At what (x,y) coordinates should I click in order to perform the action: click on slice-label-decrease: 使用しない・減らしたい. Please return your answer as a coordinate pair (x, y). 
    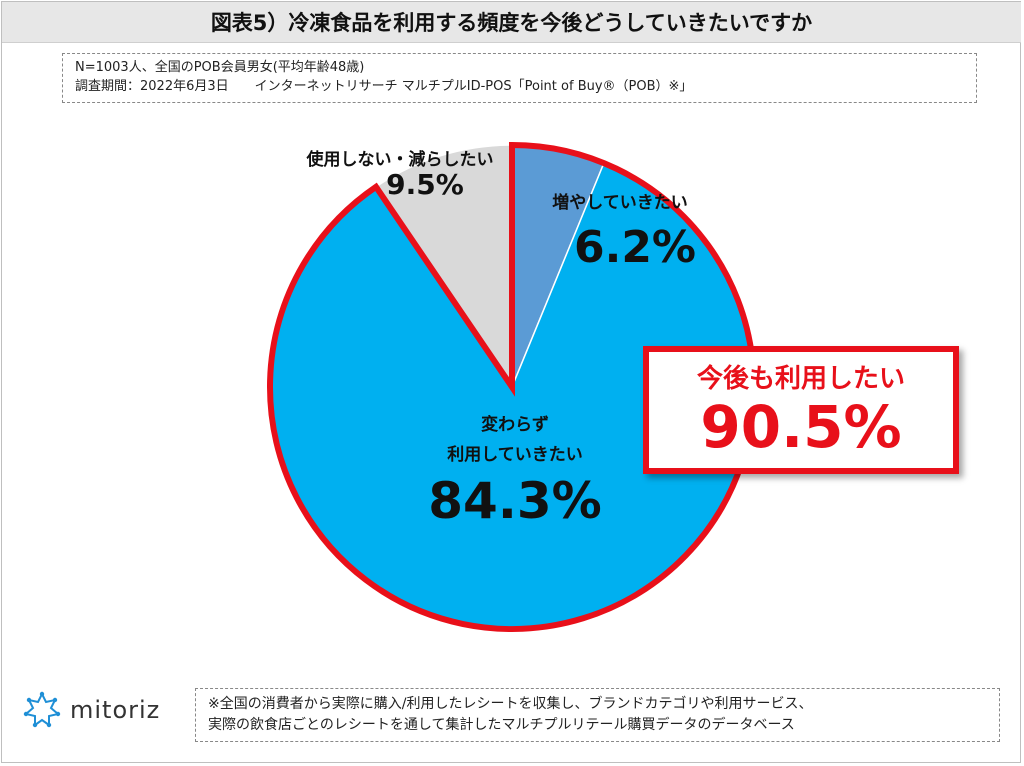
    Looking at the image, I should click on (400, 160).